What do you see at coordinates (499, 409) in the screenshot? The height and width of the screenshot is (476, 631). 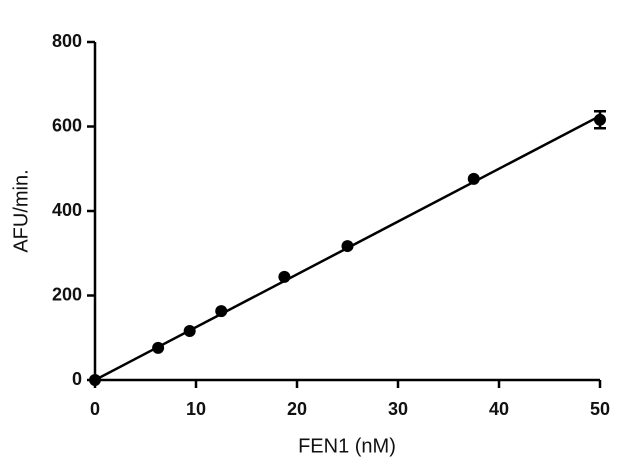 I see `x-tick-label: 40` at bounding box center [499, 409].